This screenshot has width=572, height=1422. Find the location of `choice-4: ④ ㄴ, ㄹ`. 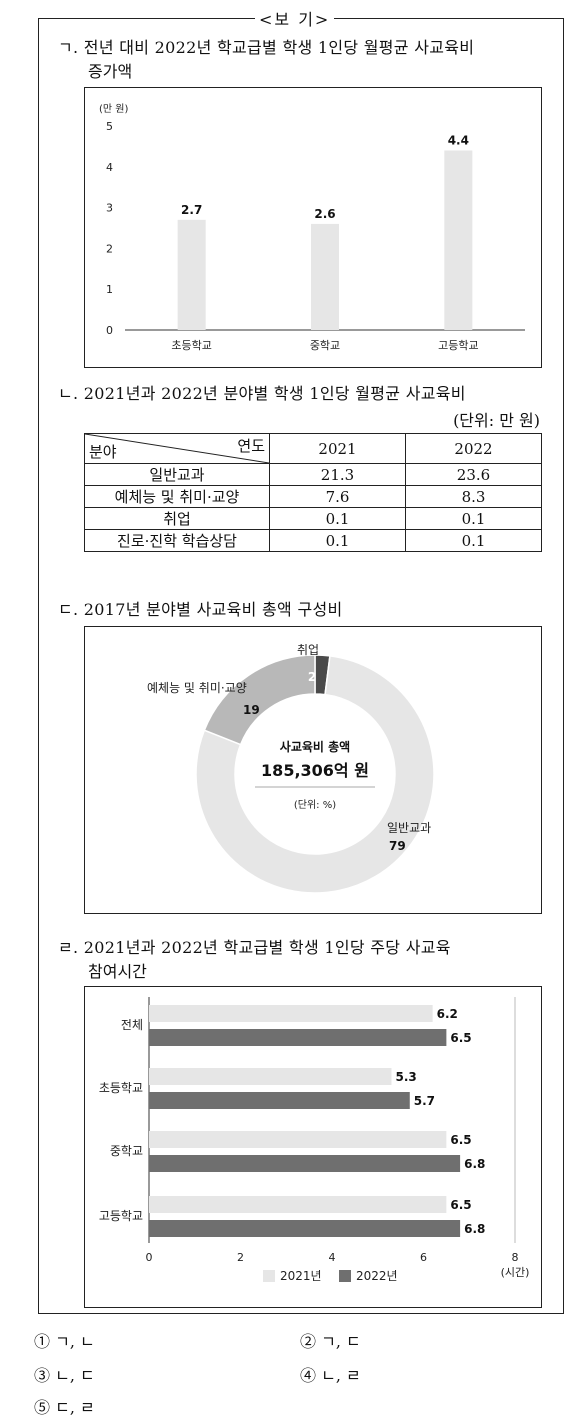

choice-4: ④ ㄴ, ㄹ is located at coordinates (330, 1374).